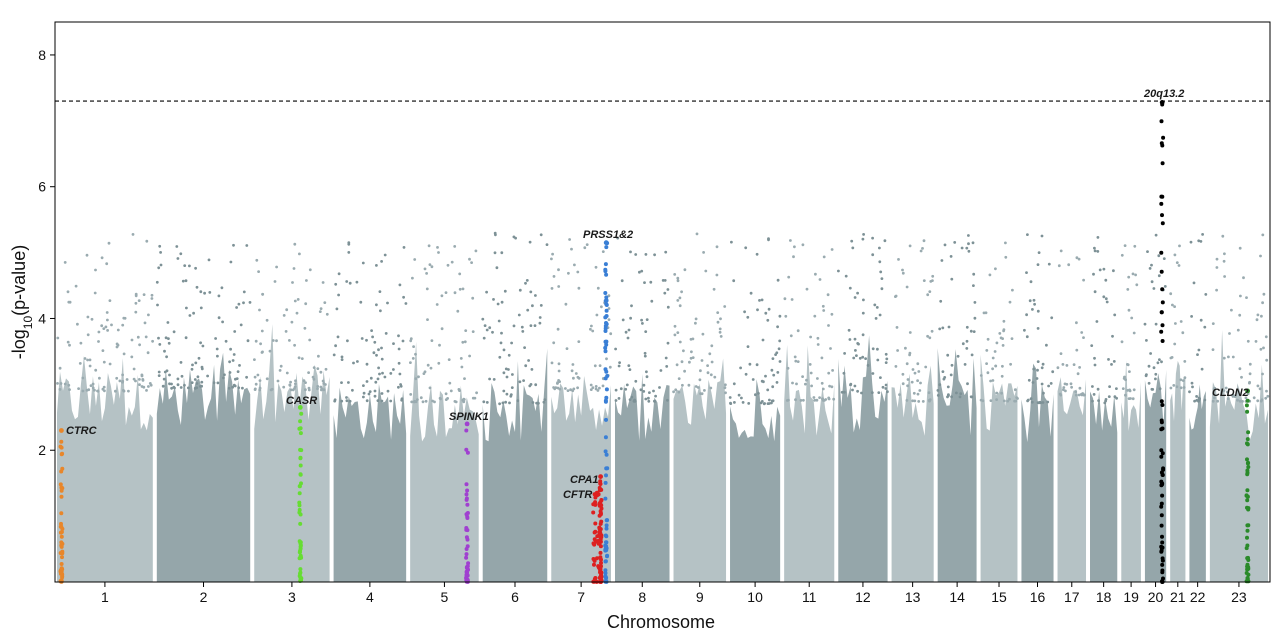  I want to click on y-tick-label: 2, so click(42, 450).